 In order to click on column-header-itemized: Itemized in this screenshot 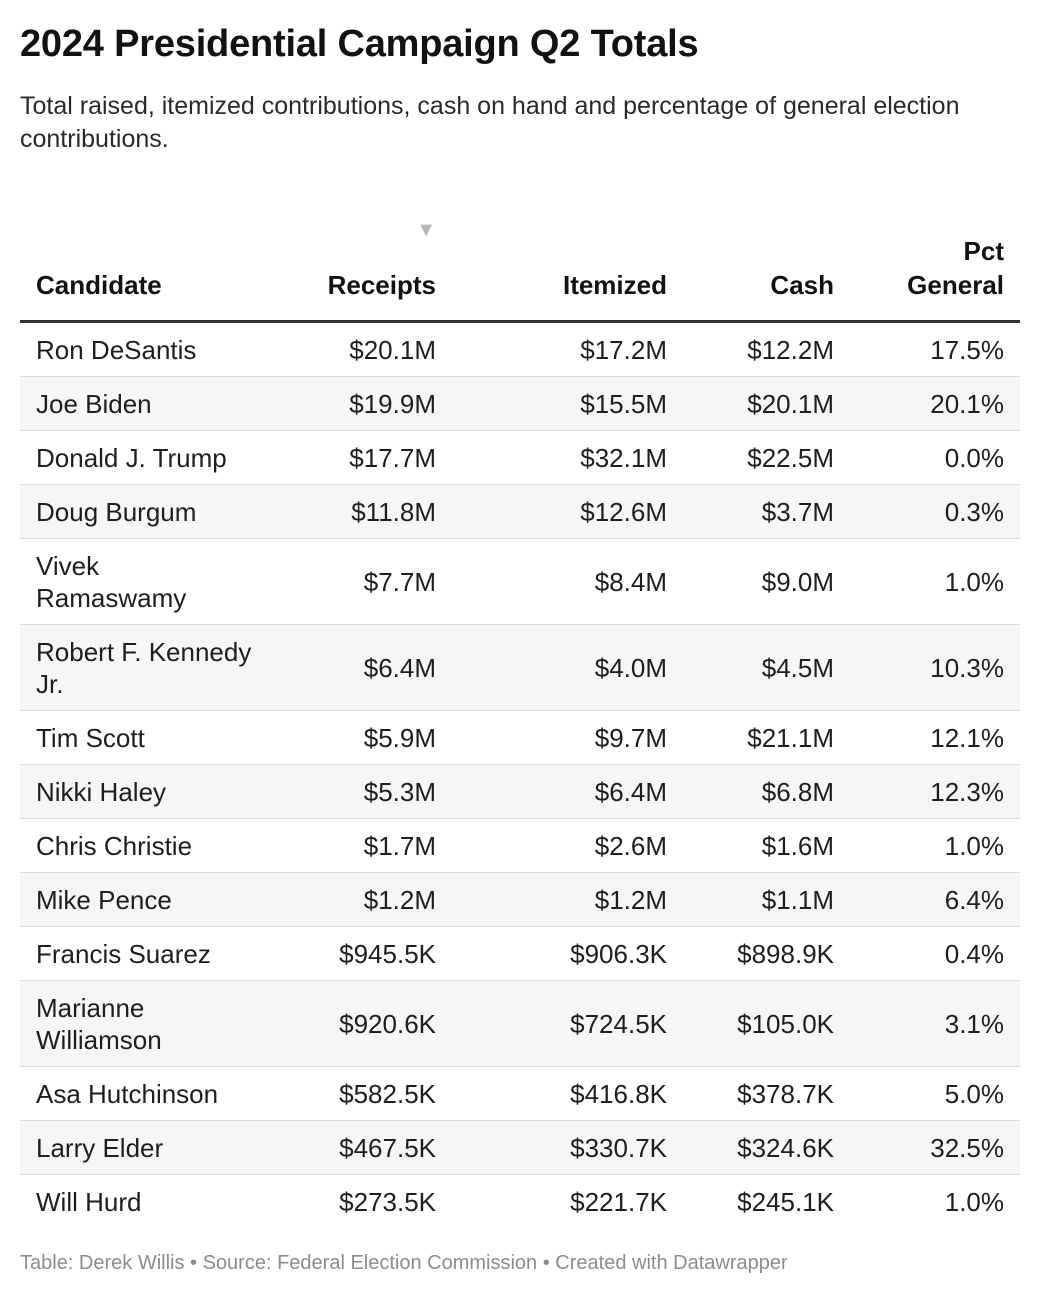, I will do `click(567, 265)`.